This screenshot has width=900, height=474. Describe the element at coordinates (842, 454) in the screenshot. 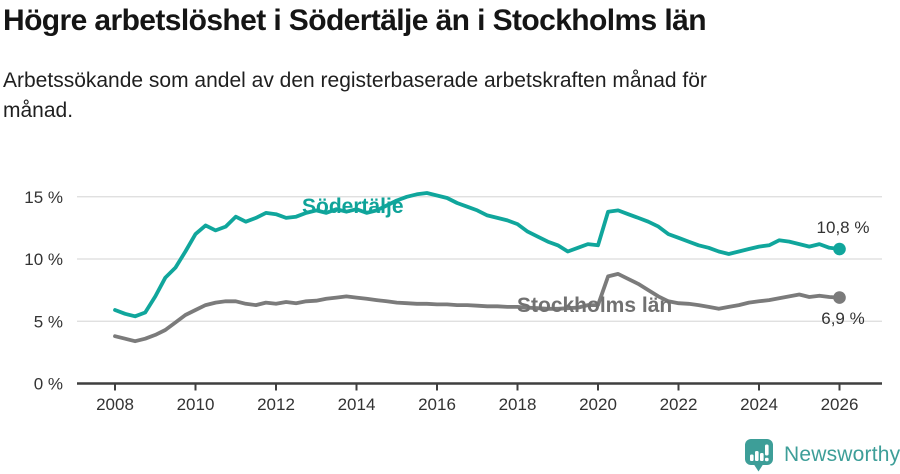

I see `brand-name: Newsworthy` at that location.